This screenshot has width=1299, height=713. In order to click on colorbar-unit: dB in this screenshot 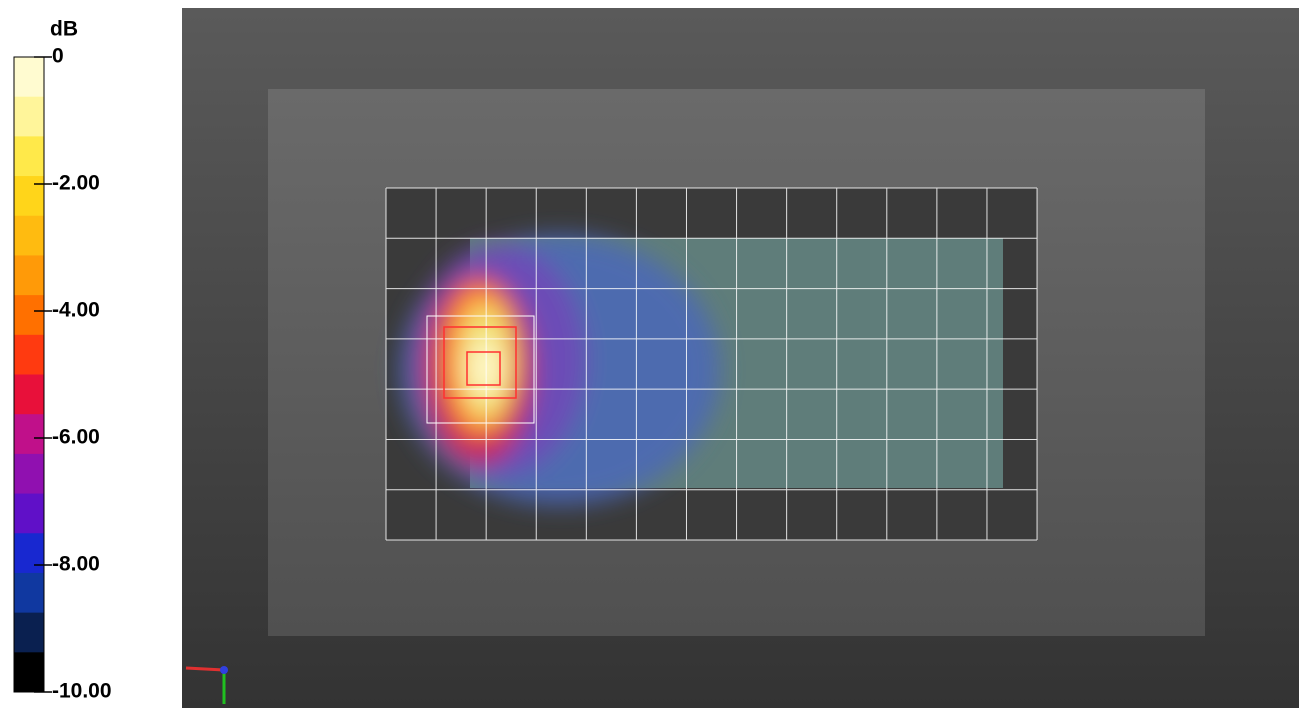, I will do `click(64, 29)`.